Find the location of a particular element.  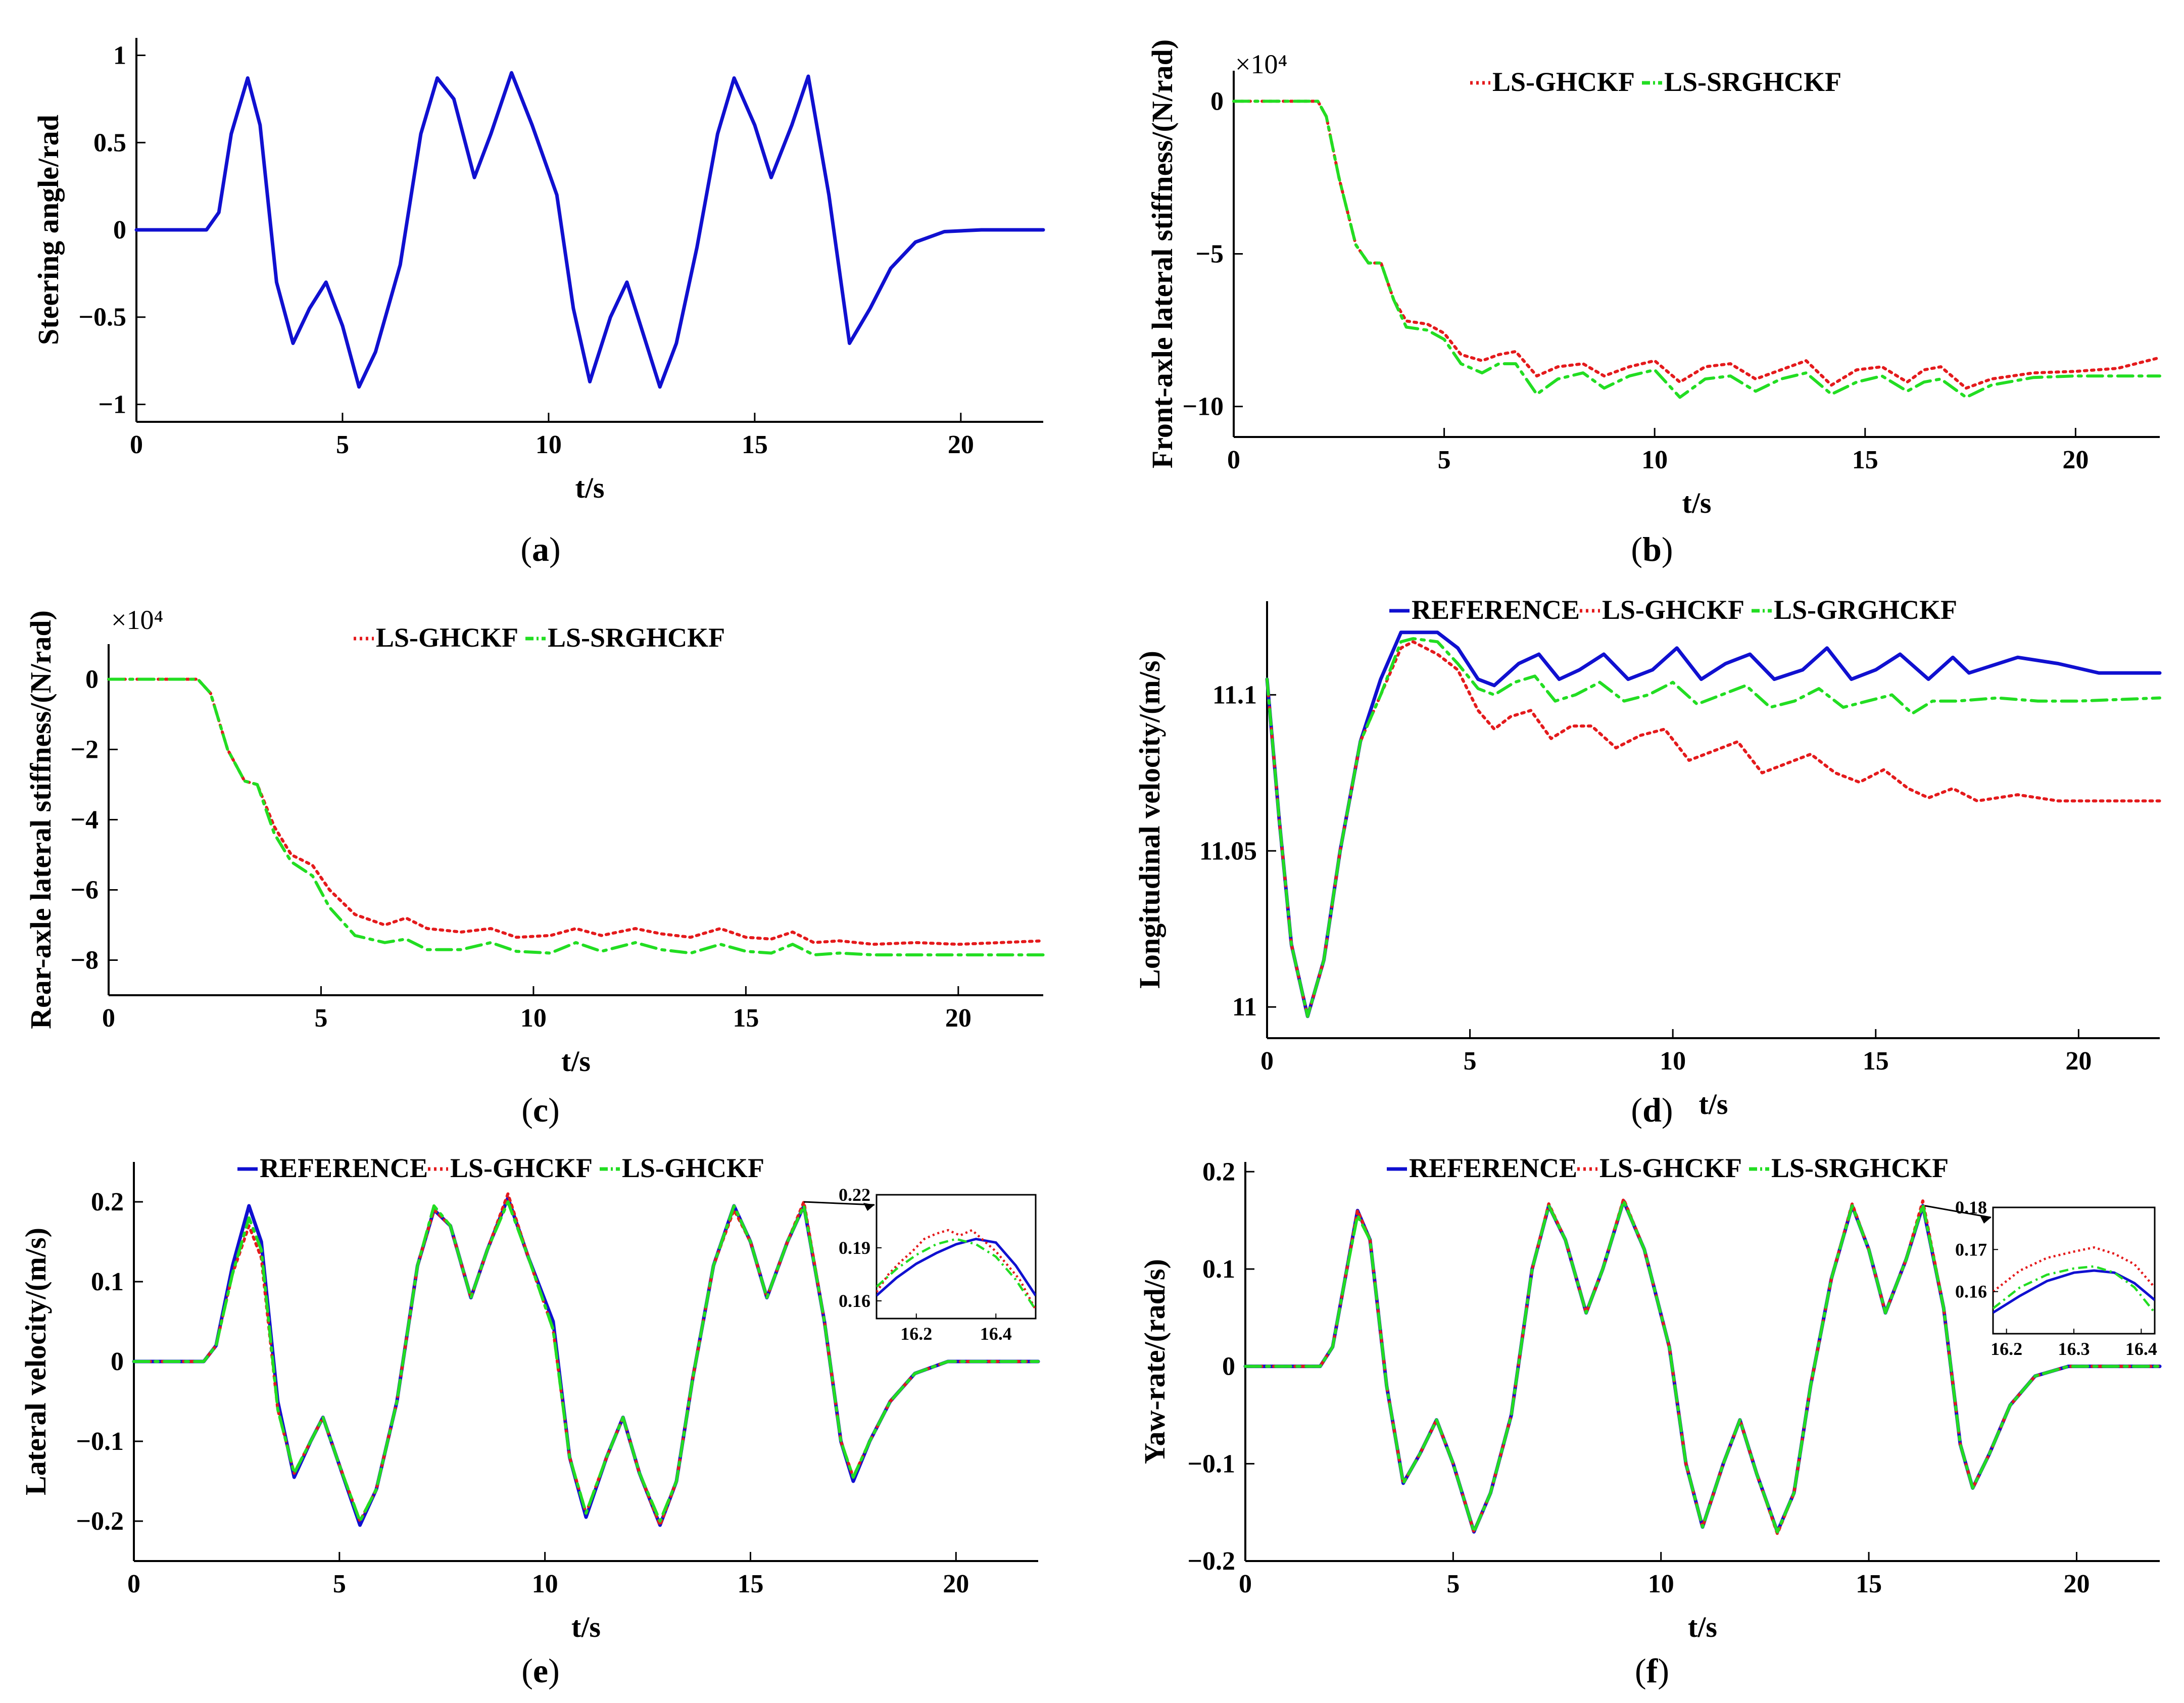

y-tick-label: 11.1 is located at coordinates (1234, 694).